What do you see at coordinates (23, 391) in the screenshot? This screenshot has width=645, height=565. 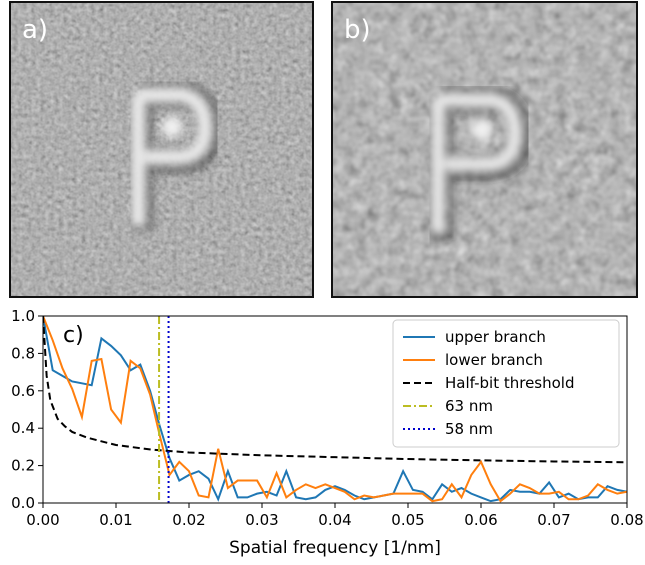 I see `y-tick-label: 0.6` at bounding box center [23, 391].